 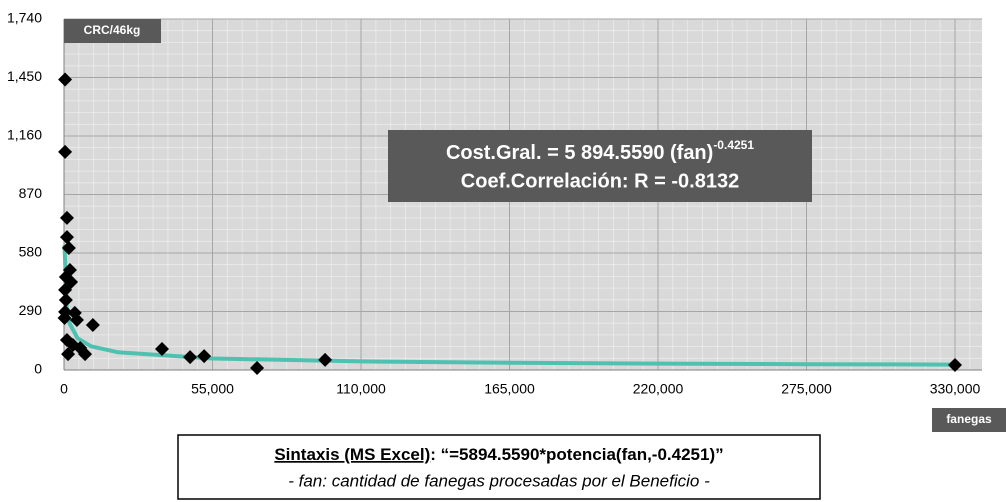 What do you see at coordinates (352, 454) in the screenshot?
I see `syntax-label: Sintaxis (MS Excel)` at bounding box center [352, 454].